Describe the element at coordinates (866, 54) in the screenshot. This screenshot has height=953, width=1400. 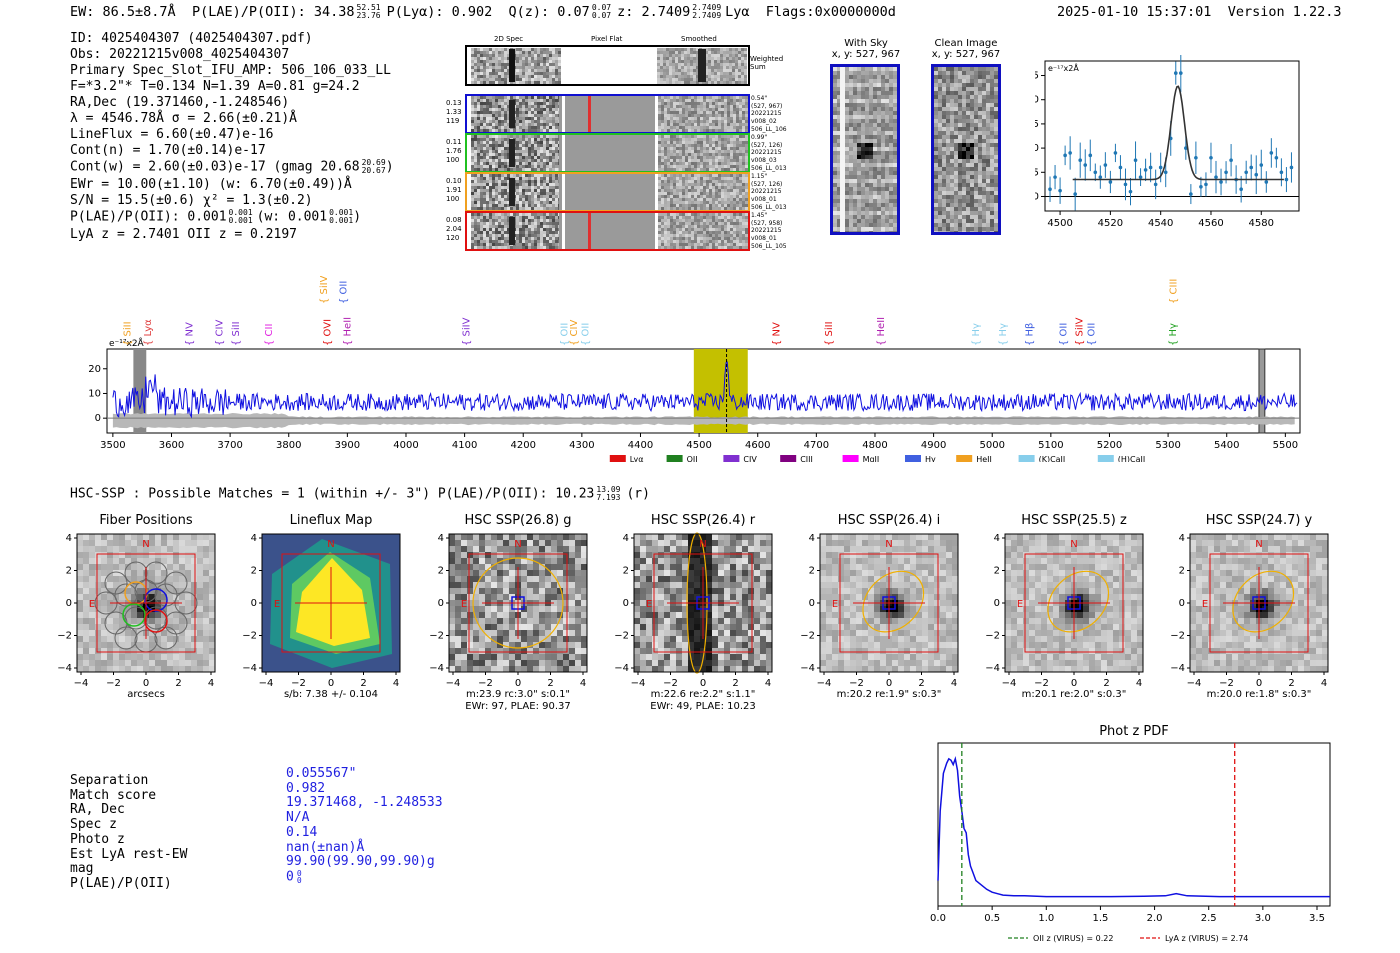
I see `with-sky-xy: x, y: 527, 967` at that location.